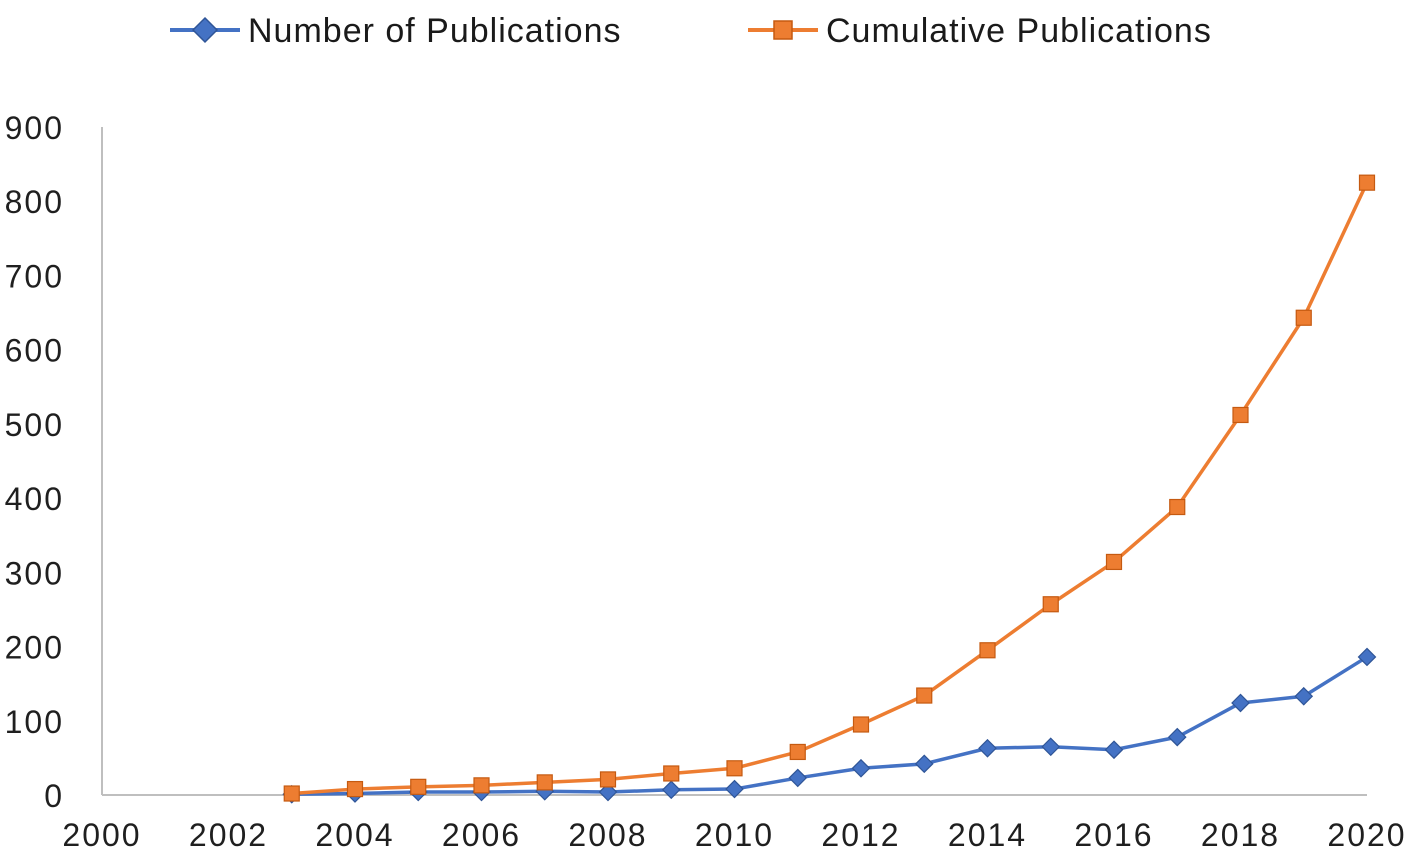 The height and width of the screenshot is (863, 1417). What do you see at coordinates (829, 726) in the screenshot?
I see `series-line-diamond` at bounding box center [829, 726].